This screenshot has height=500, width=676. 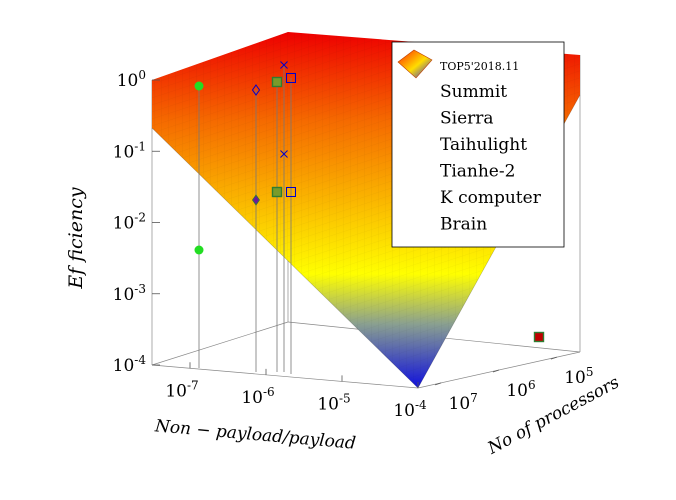 What do you see at coordinates (473, 92) in the screenshot?
I see `legend-entry: Summit` at bounding box center [473, 92].